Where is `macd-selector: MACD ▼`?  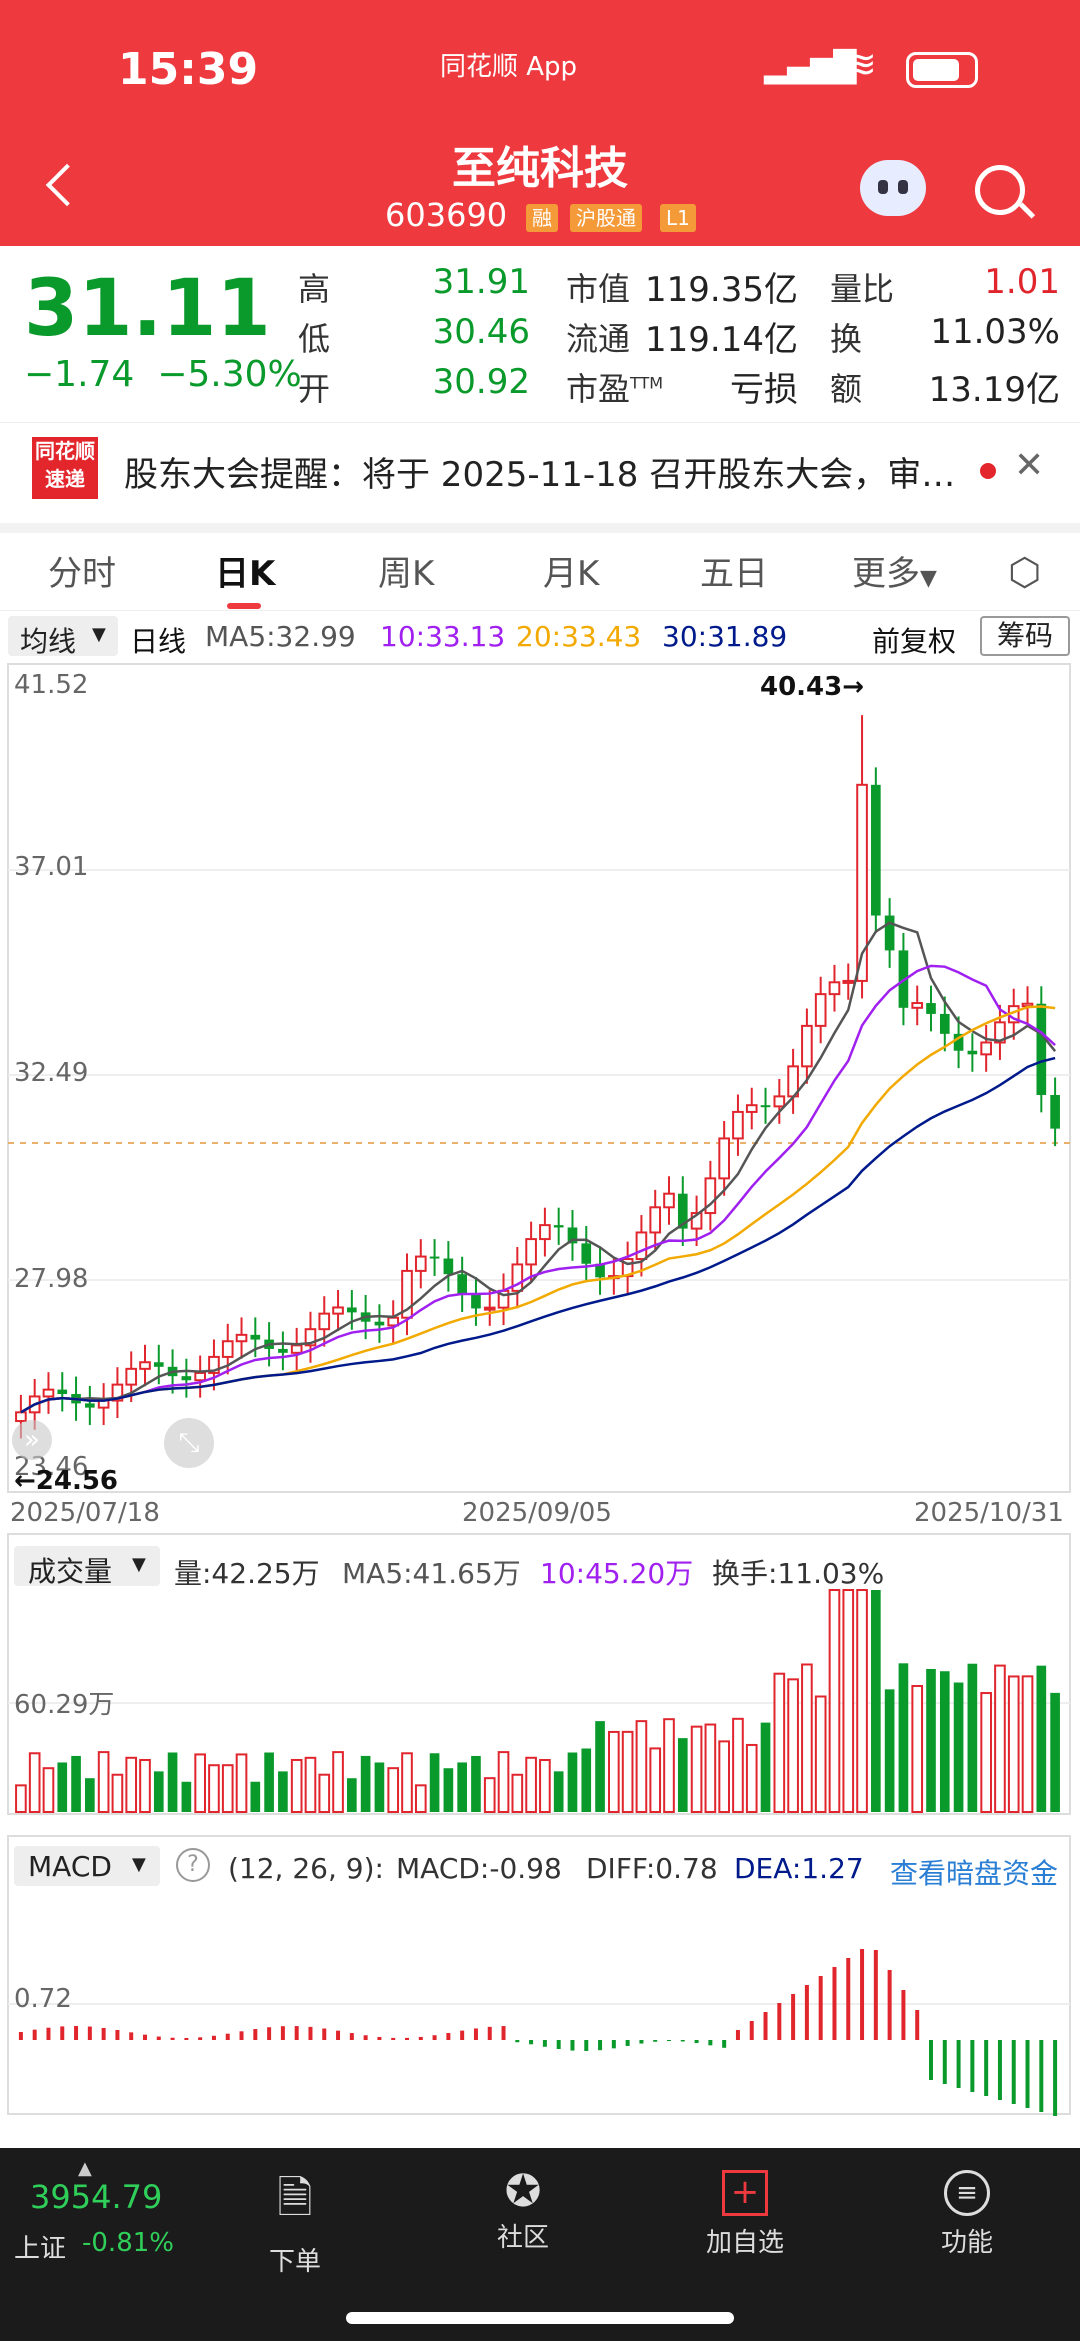
macd-selector: MACD ▼ is located at coordinates (87, 1866).